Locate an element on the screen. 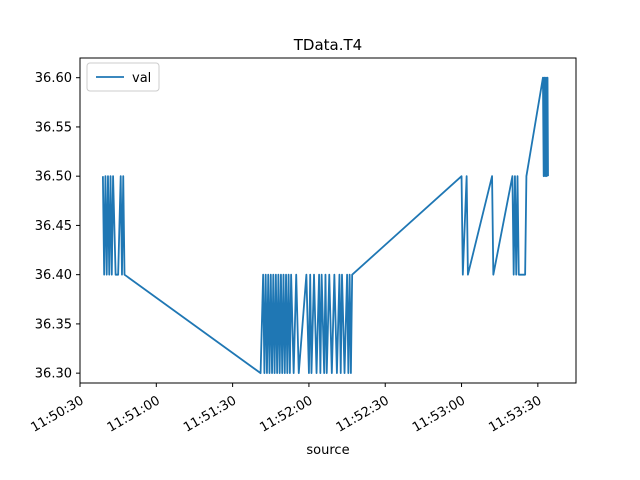 The height and width of the screenshot is (480, 640). x-tick-label: 11:53:00 is located at coordinates (439, 414).